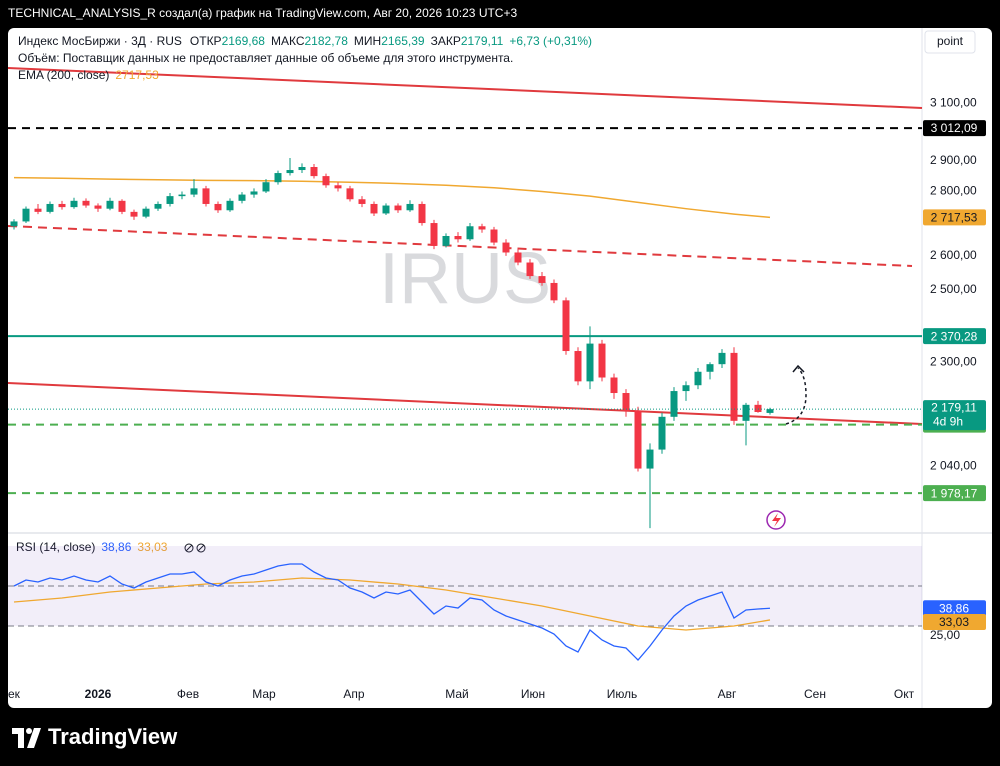 This screenshot has height=766, width=1000. Describe the element at coordinates (950, 42) in the screenshot. I see `scale-button` at that location.